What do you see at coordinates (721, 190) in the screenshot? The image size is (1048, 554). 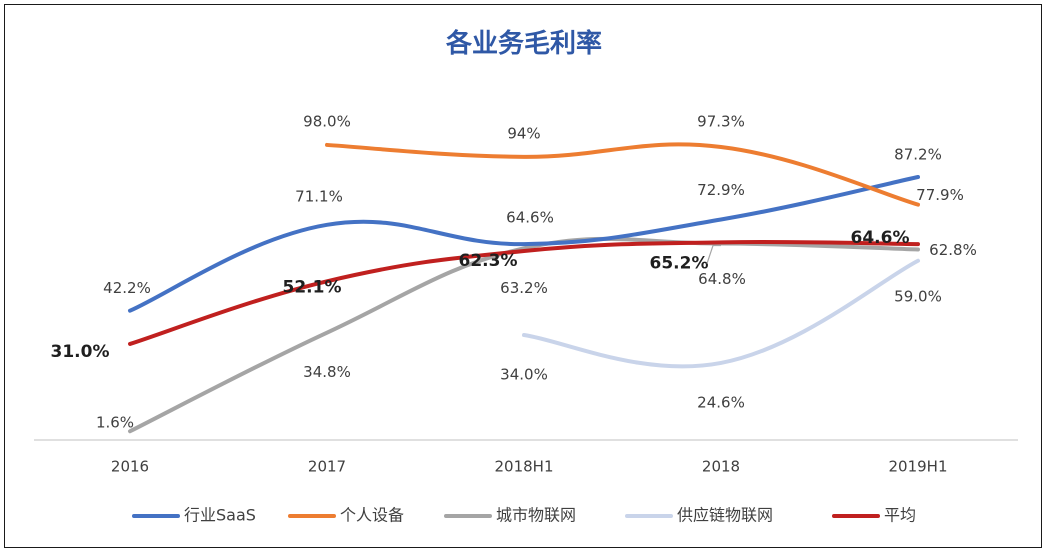 I see `data-label-0-3: 72.9%` at bounding box center [721, 190].